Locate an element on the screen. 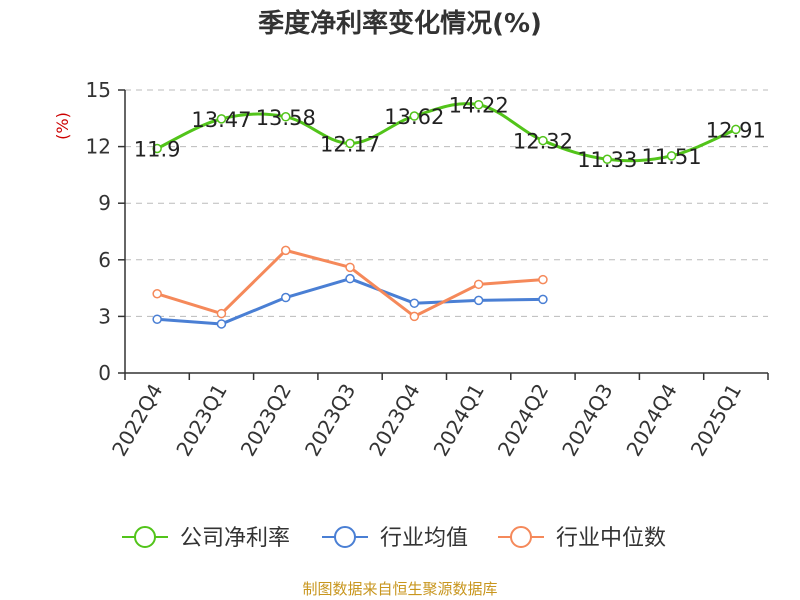 The height and width of the screenshot is (600, 800). data-label: 12.32 is located at coordinates (543, 142).